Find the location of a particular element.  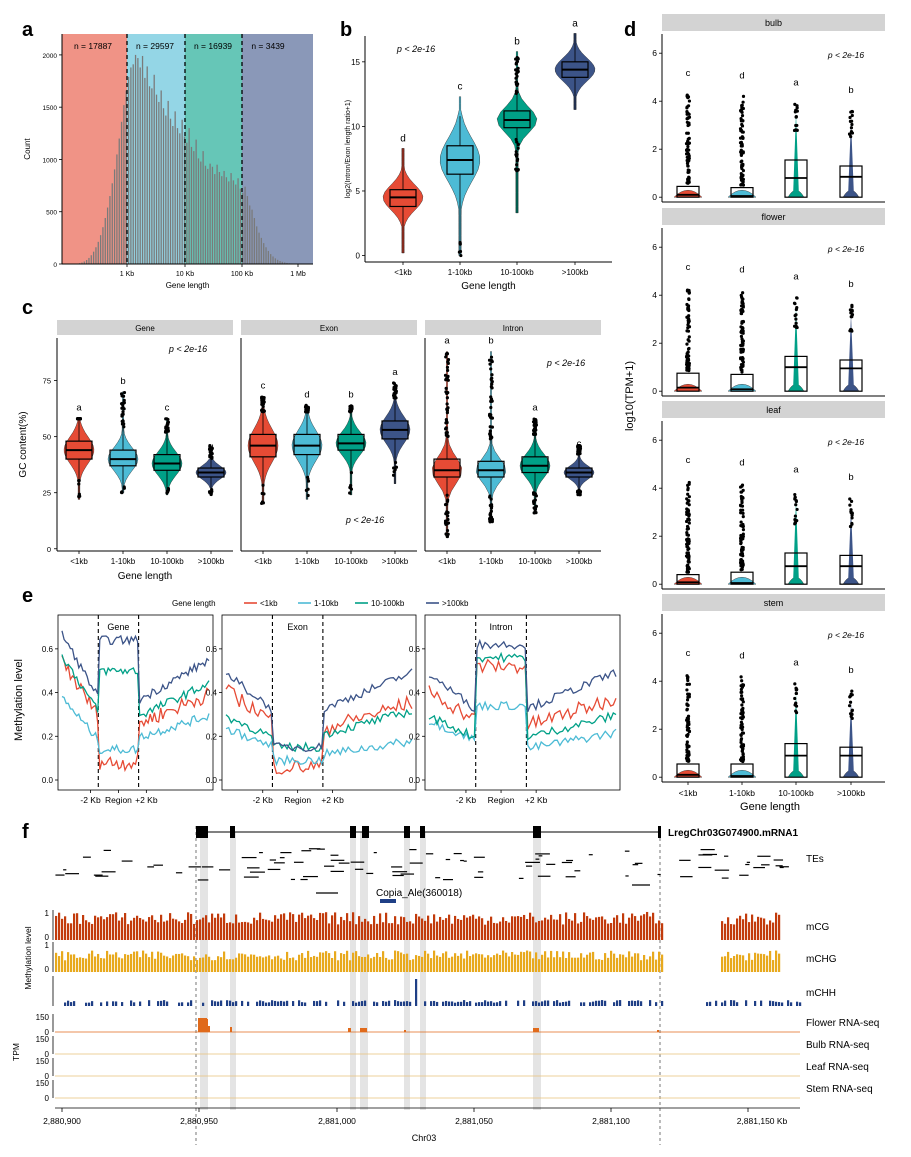

series-line is located at coordinates (135, 667).